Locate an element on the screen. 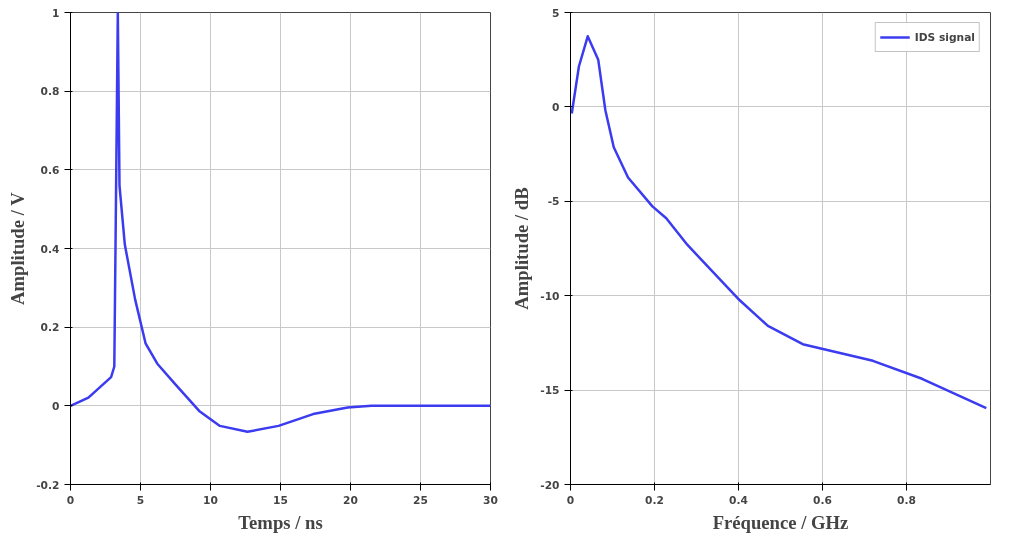 The height and width of the screenshot is (539, 1009). y-tick-label: -10 is located at coordinates (550, 296).